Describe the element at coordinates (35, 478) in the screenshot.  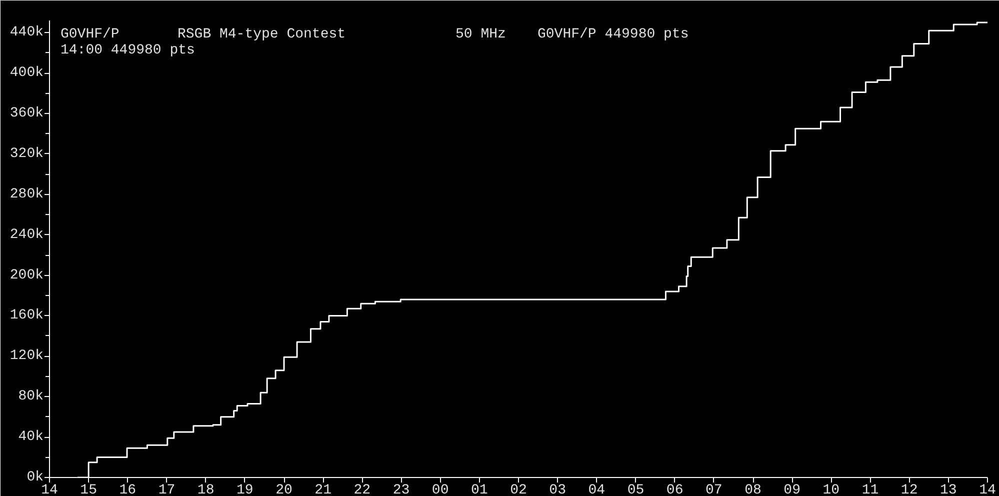
I see `y-tick-label: 0k` at that location.